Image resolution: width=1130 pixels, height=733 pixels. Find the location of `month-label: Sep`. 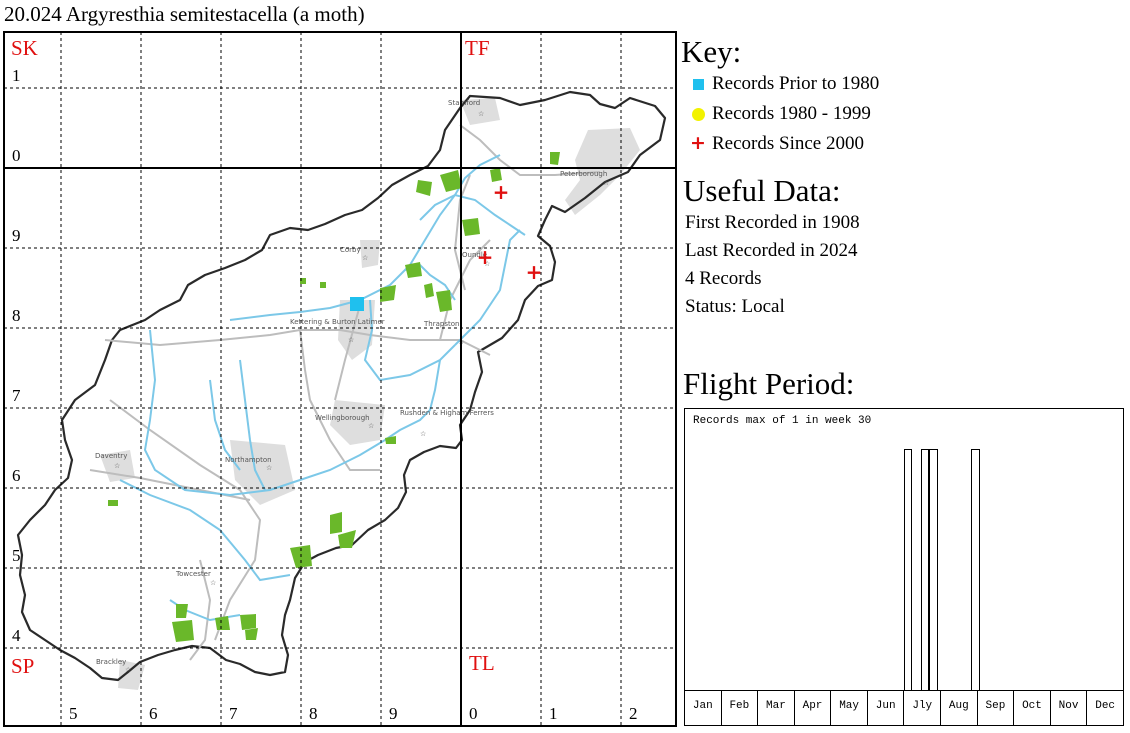

month-label: Sep is located at coordinates (996, 708).